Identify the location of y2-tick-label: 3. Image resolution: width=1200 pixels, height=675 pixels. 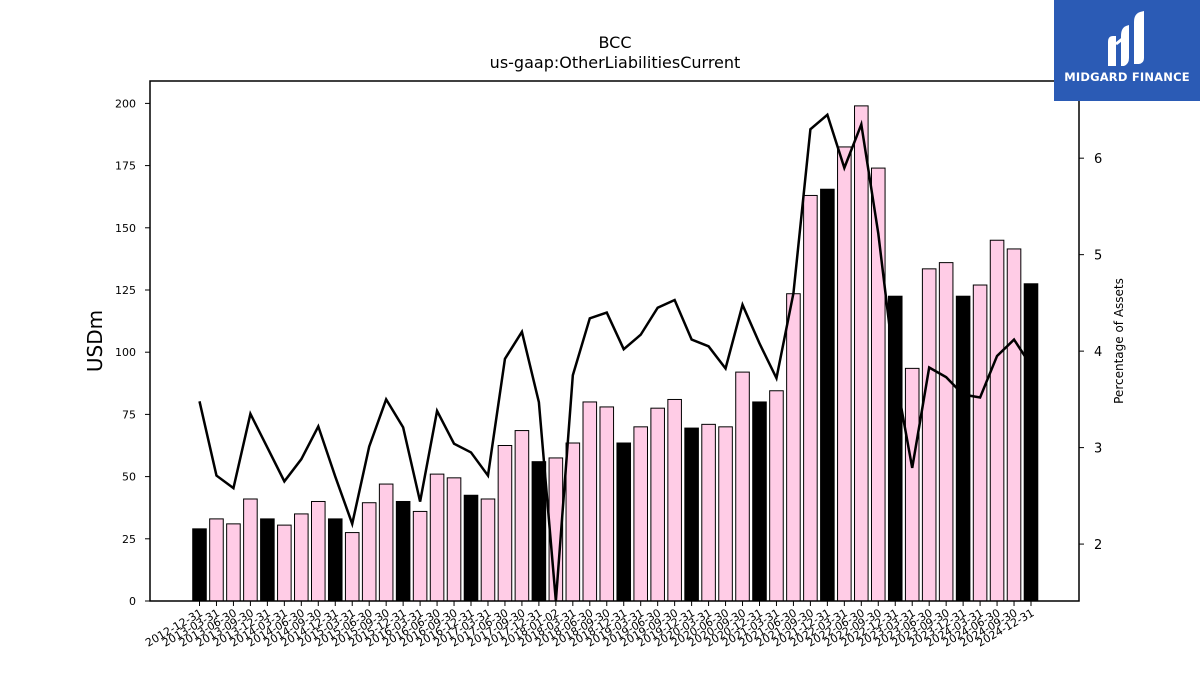
(1098, 449).